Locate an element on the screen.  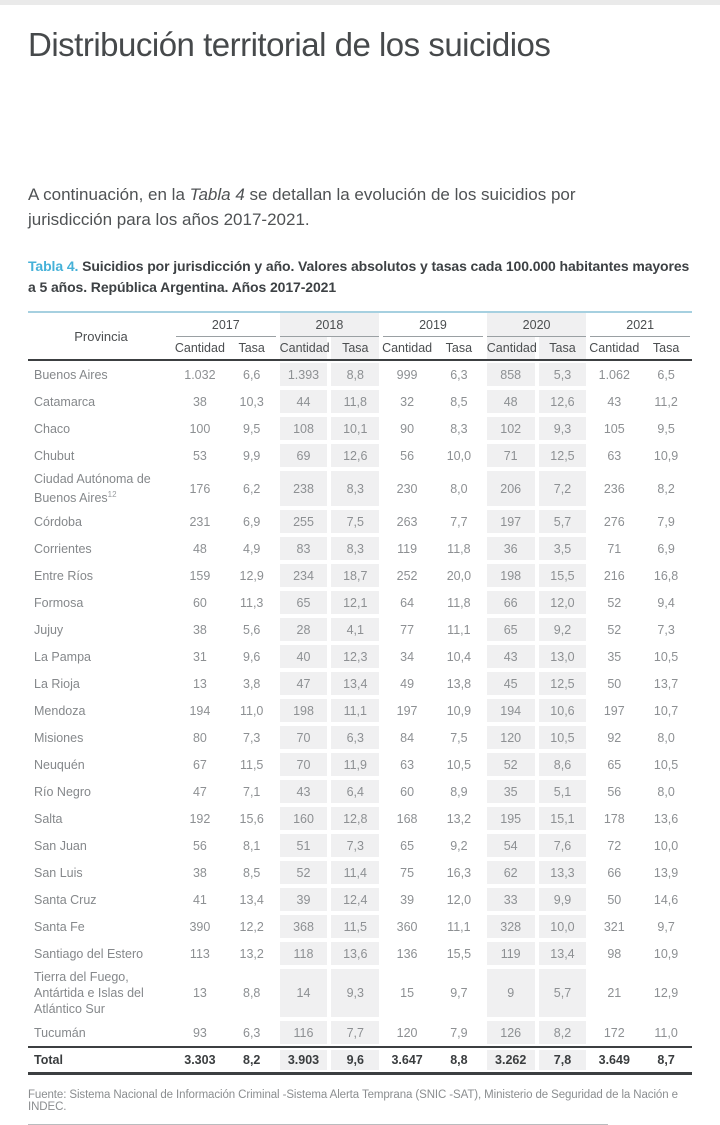
province-name: Formosa is located at coordinates (59, 602).